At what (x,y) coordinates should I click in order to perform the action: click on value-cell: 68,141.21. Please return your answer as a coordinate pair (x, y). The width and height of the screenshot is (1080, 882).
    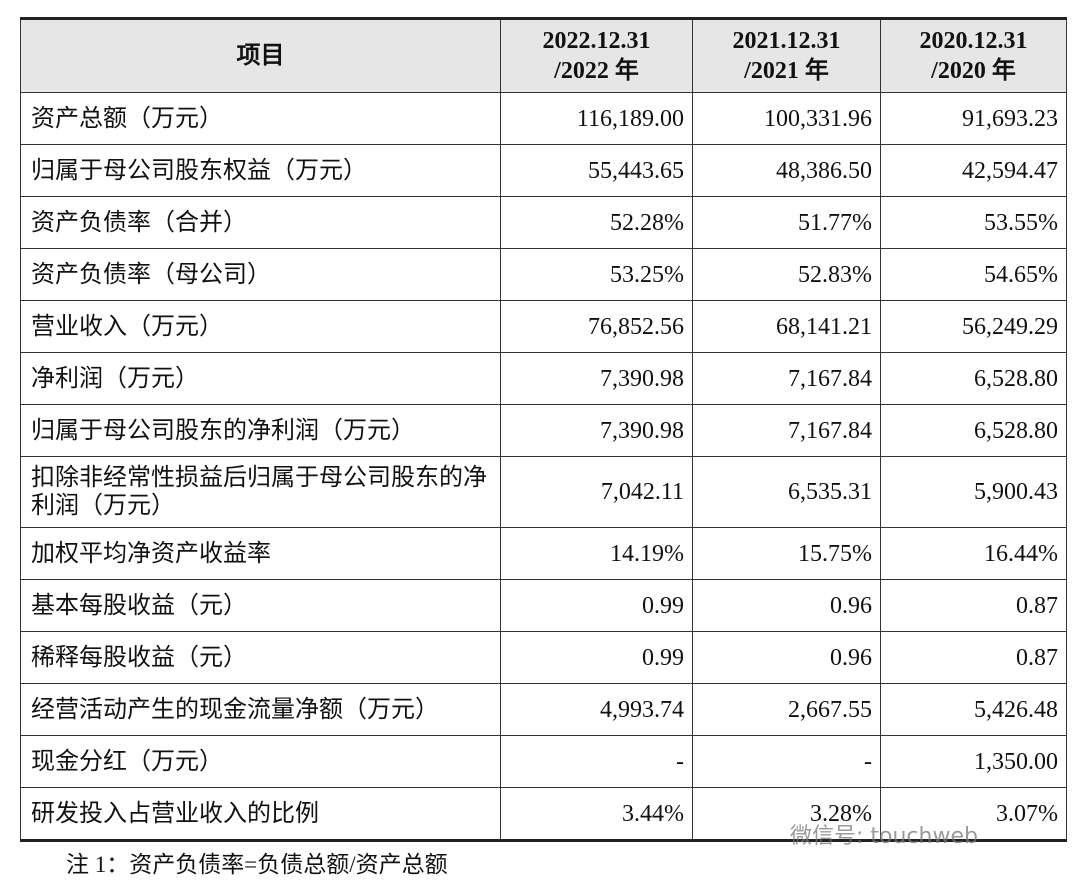
    Looking at the image, I should click on (786, 326).